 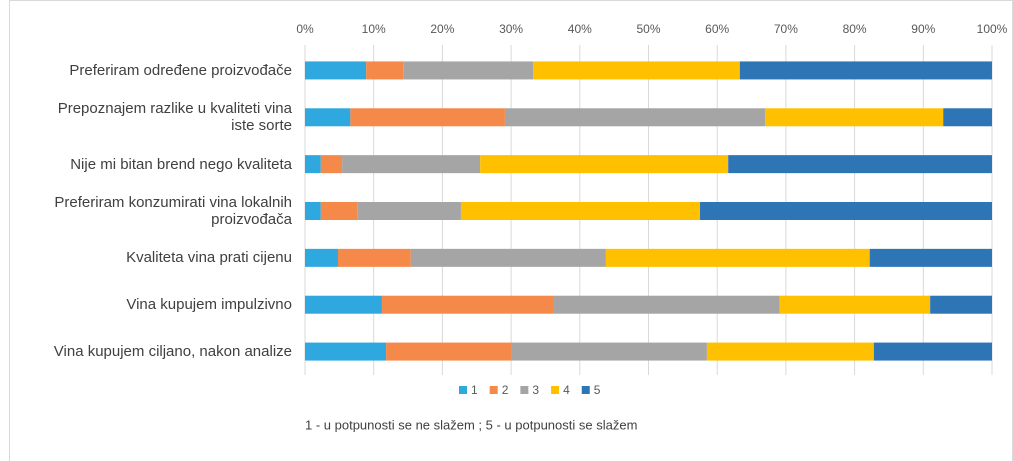 I want to click on x-tick-label: 70%, so click(x=786, y=29).